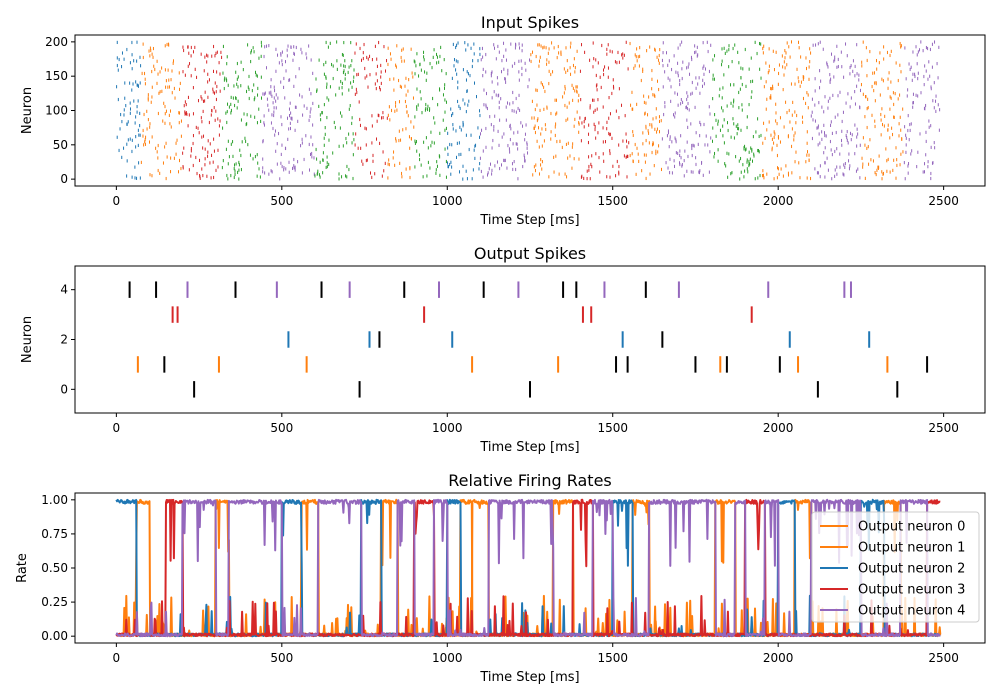 This screenshot has width=1000, height=700. I want to click on y-tick-label: 0.25, so click(54, 602).